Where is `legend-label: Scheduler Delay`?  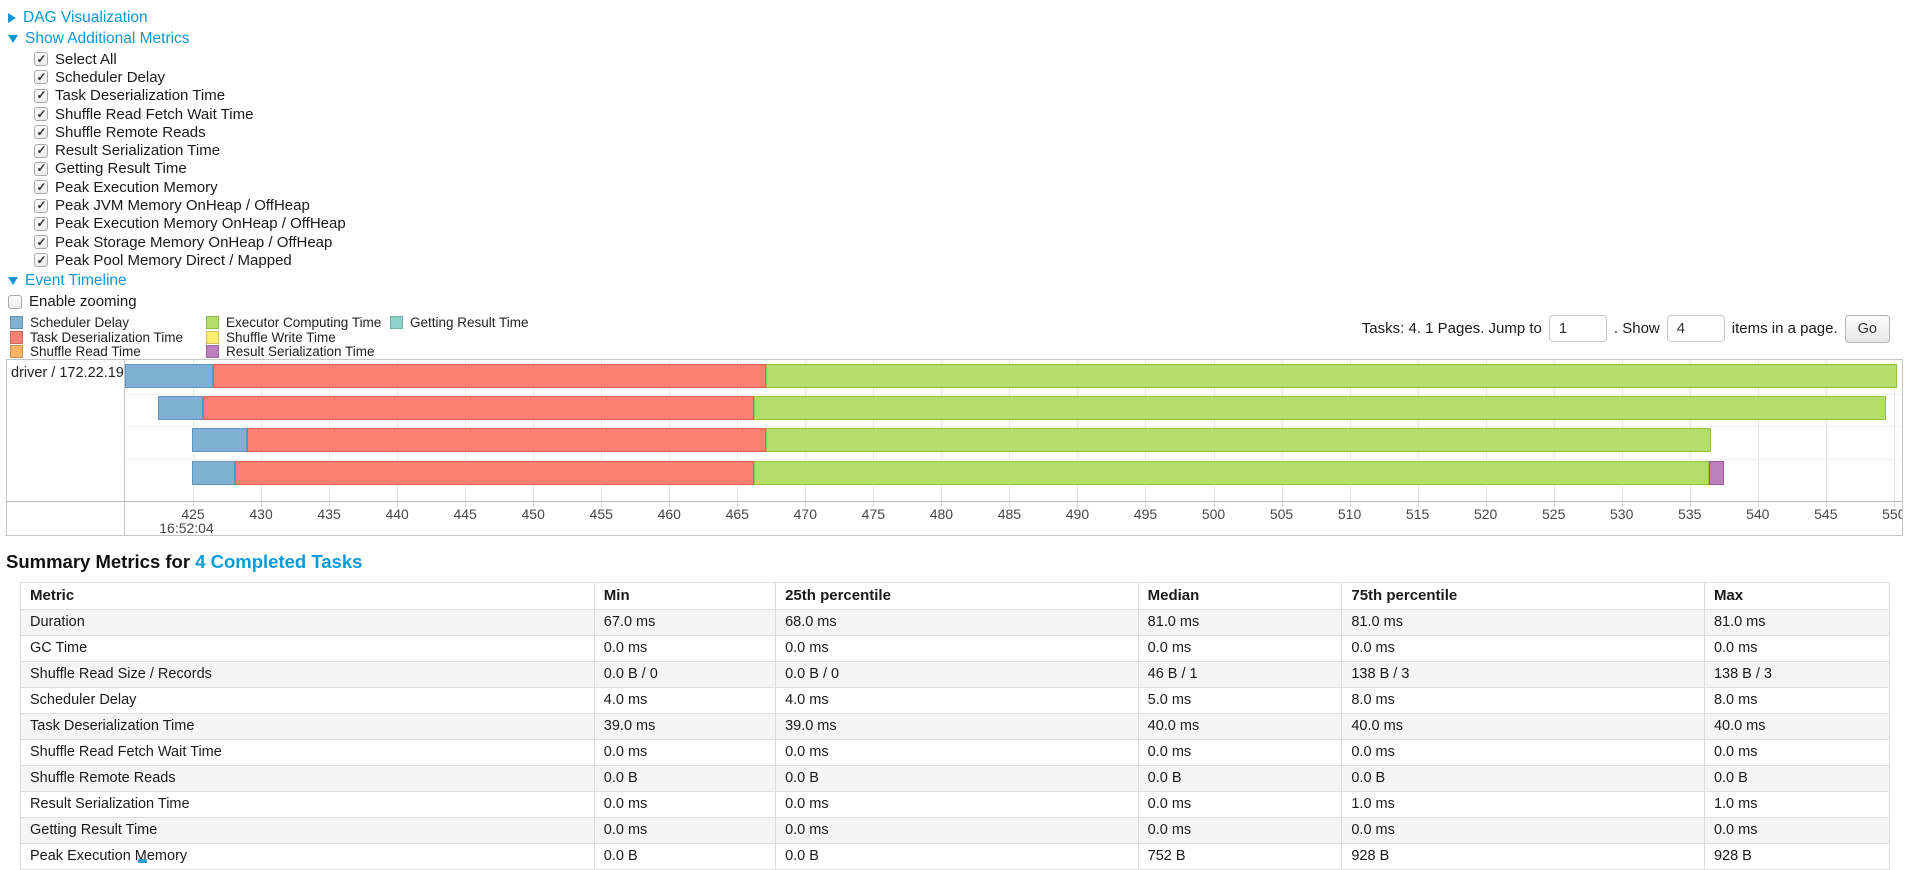 legend-label: Scheduler Delay is located at coordinates (80, 323).